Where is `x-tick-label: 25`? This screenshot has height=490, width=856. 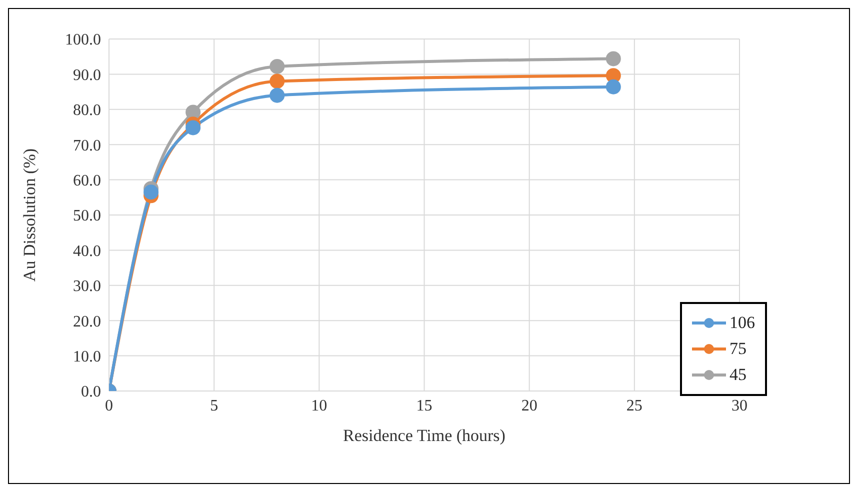
x-tick-label: 25 is located at coordinates (634, 405).